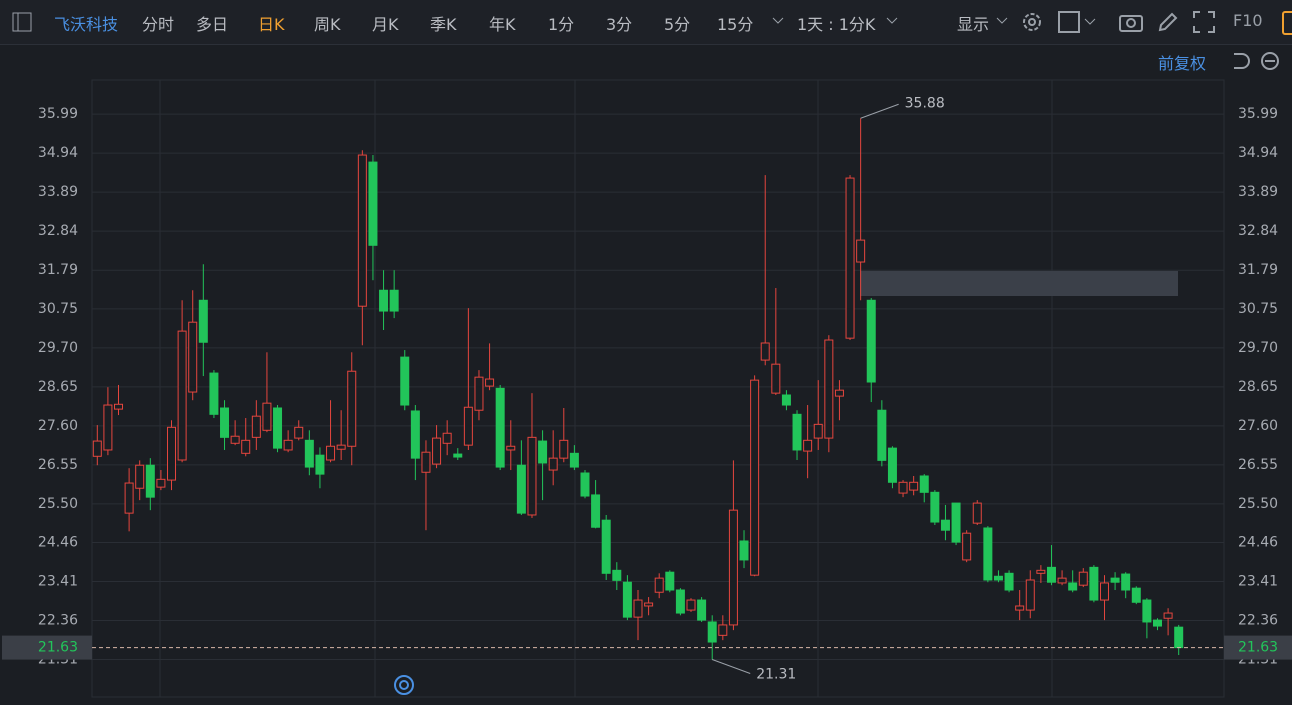  What do you see at coordinates (58, 426) in the screenshot?
I see `y-tick-label: 27.60` at bounding box center [58, 426].